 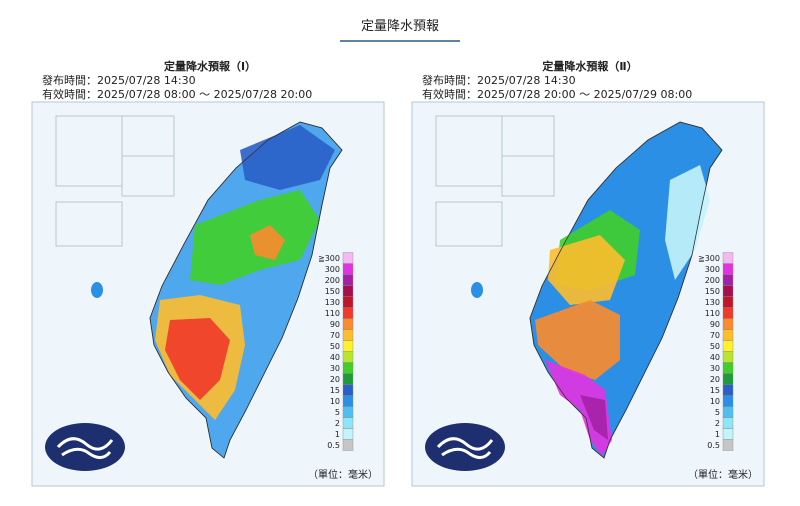 What do you see at coordinates (177, 94) in the screenshot?
I see `valid-time: 有效時間：2025/07/28 08:00 ～ 2025/07/28 20:00` at bounding box center [177, 94].